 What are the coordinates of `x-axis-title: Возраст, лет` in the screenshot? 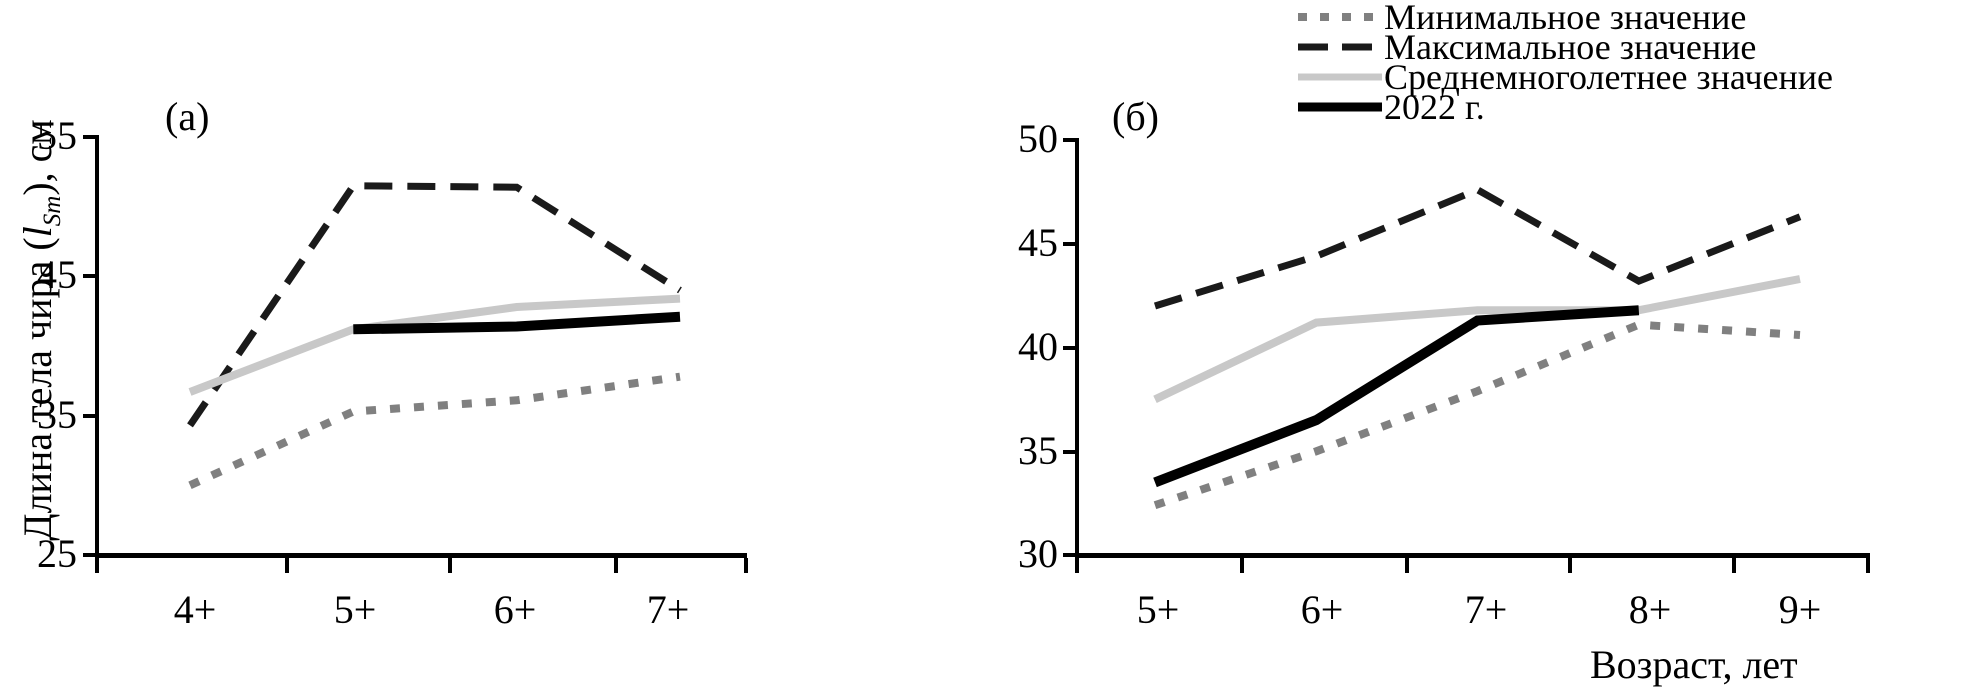 It's located at (1694, 664).